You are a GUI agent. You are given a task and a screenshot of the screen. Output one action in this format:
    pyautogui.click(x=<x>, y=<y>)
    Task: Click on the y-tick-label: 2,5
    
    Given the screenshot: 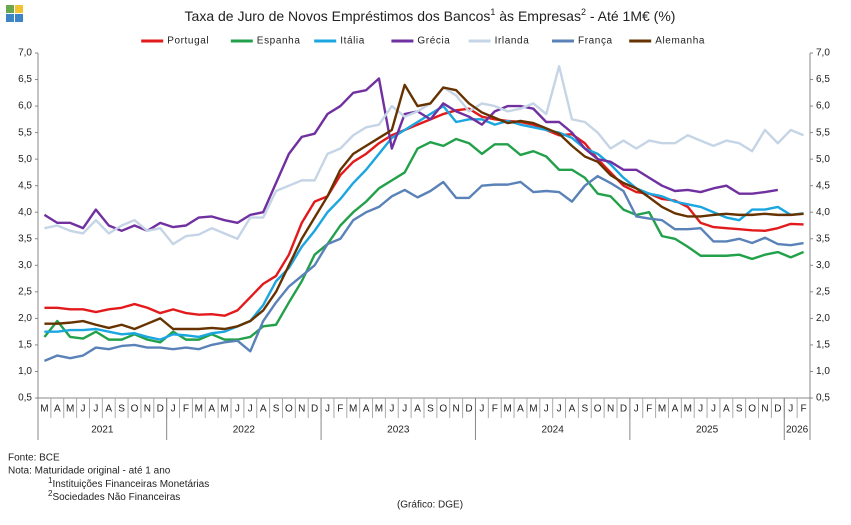 What is the action you would take?
    pyautogui.click(x=25, y=291)
    